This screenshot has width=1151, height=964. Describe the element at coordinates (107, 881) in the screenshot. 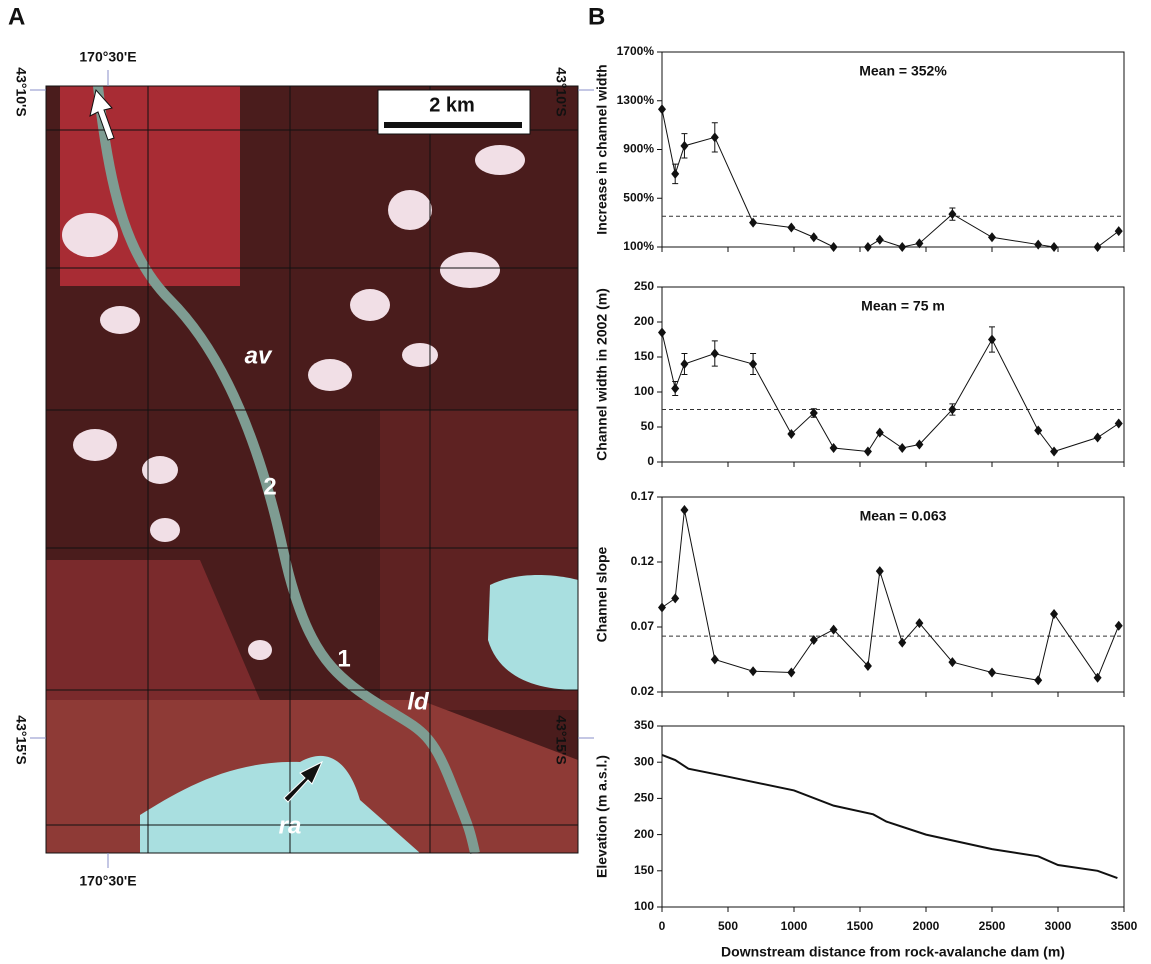

I see `longitude-label: 170°30'E` at that location.